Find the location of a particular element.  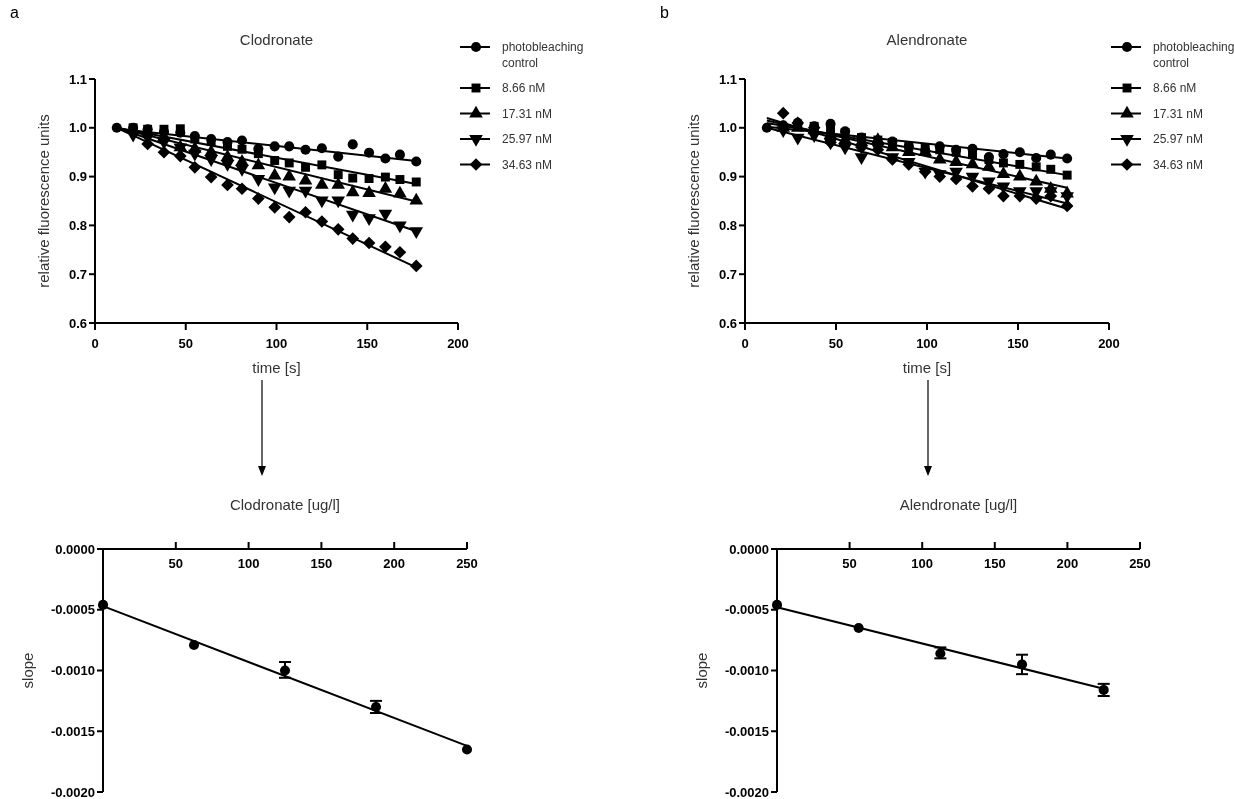

chart-title: Alendronate [ug/l] is located at coordinates (958, 504).